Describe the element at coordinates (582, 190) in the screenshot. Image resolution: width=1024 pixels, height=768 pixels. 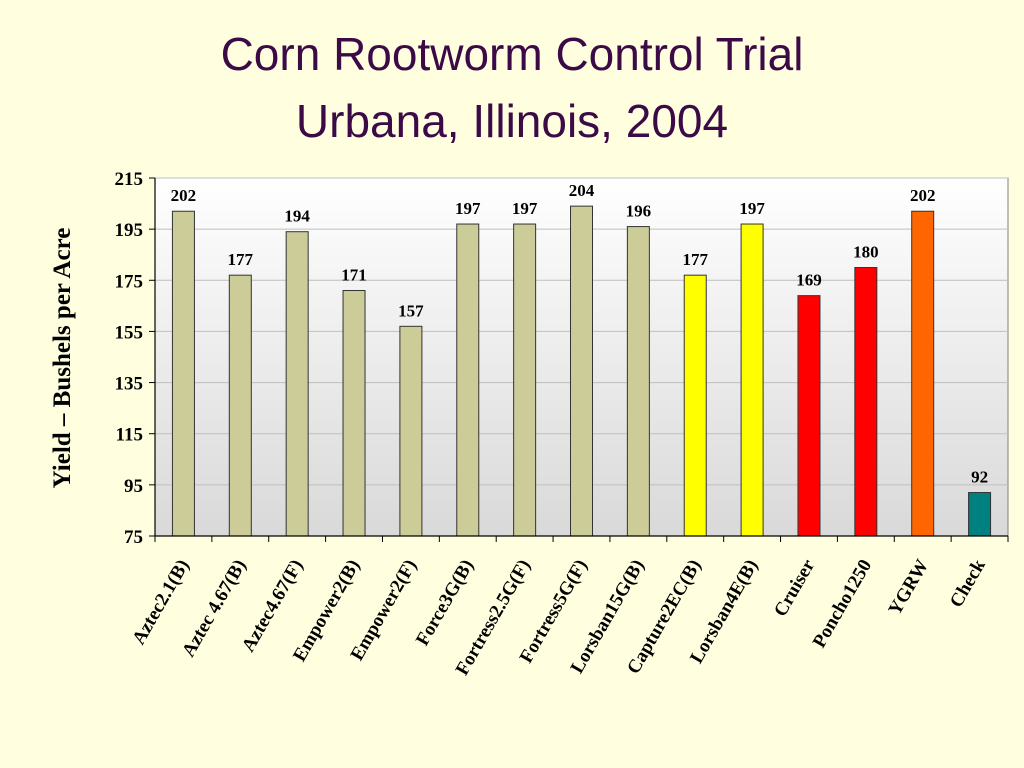
I see `data-label: 204` at that location.